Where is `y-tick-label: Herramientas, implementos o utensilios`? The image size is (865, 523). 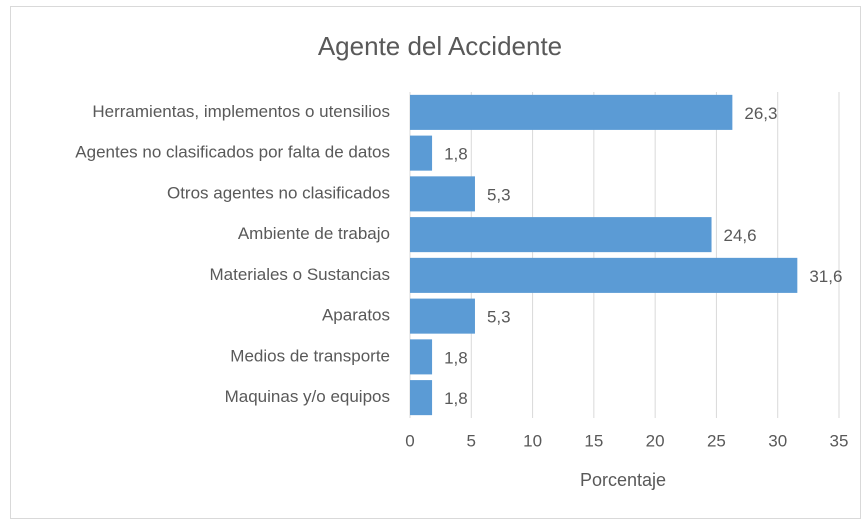
y-tick-label: Herramientas, implementos o utensilios is located at coordinates (241, 111).